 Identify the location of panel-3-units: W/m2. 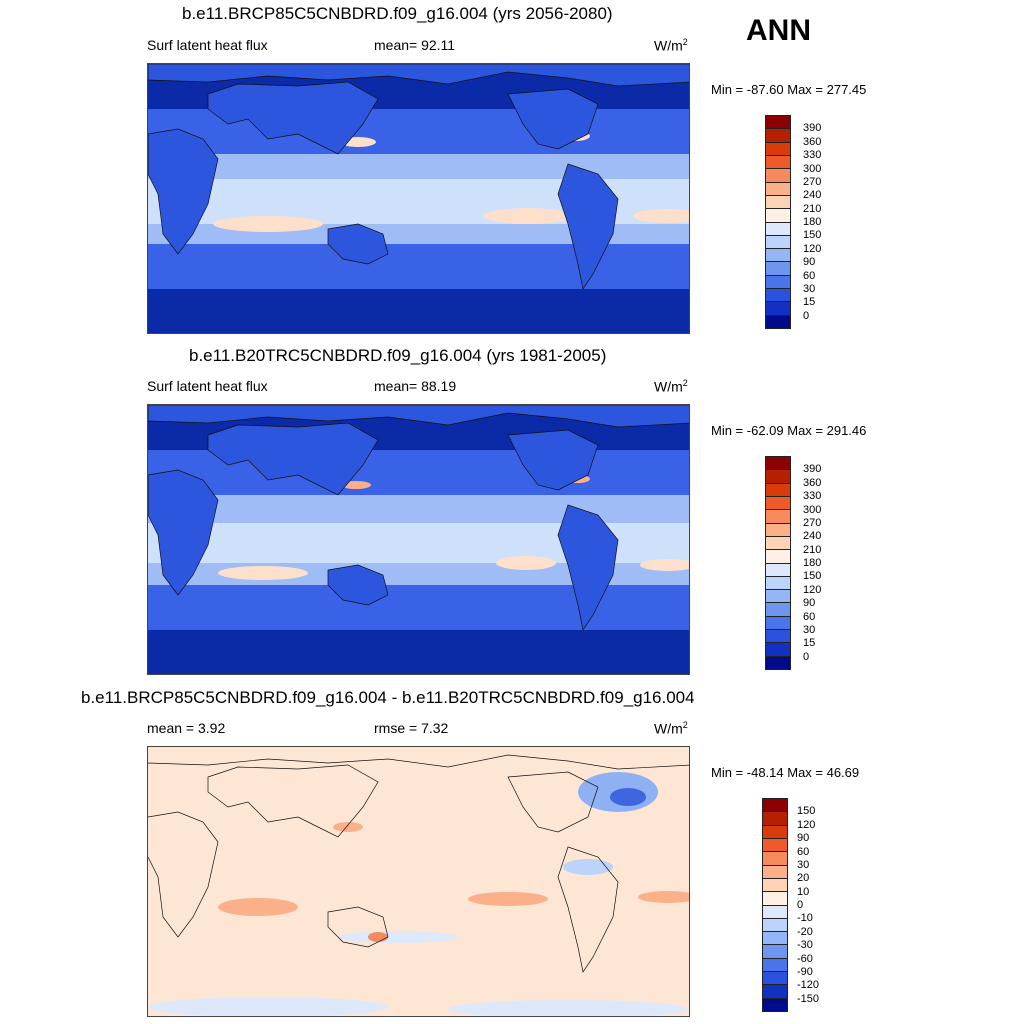
(671, 728).